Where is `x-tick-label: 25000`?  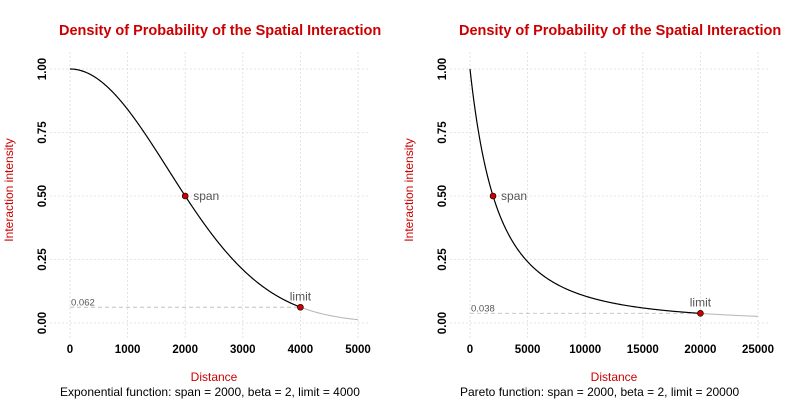
x-tick-label: 25000 is located at coordinates (758, 350).